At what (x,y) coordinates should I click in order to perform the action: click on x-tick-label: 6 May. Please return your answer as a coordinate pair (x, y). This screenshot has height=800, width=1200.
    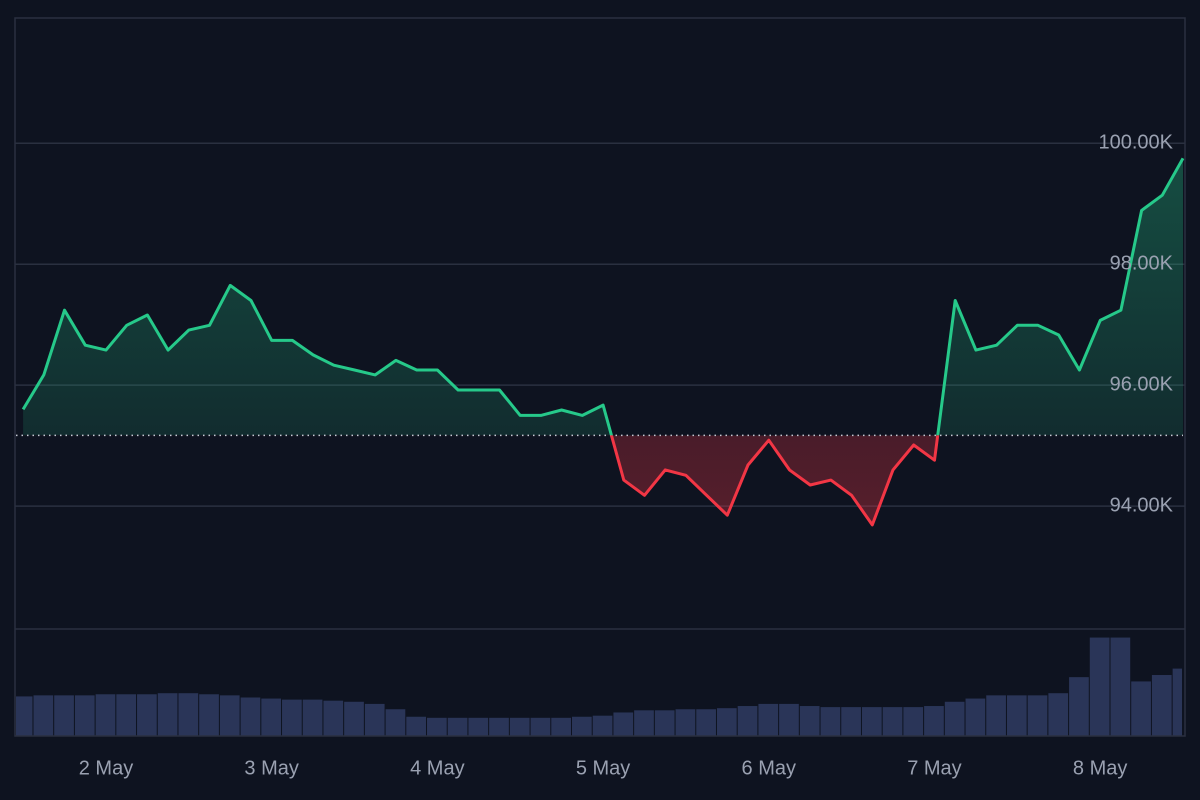
    Looking at the image, I should click on (769, 768).